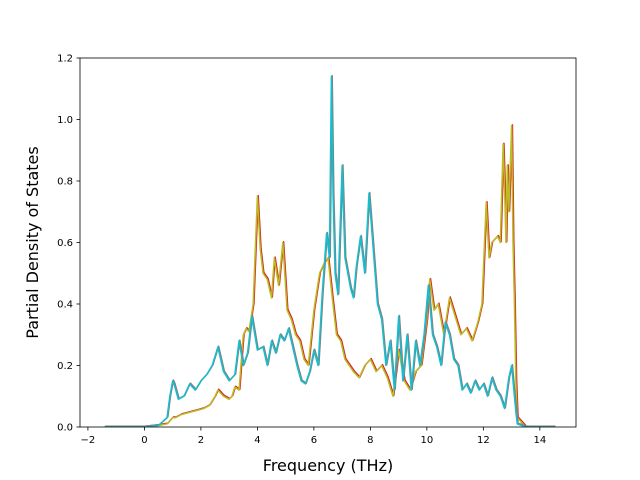 The height and width of the screenshot is (480, 640). Describe the element at coordinates (257, 440) in the screenshot. I see `x-tick-label: 4` at that location.